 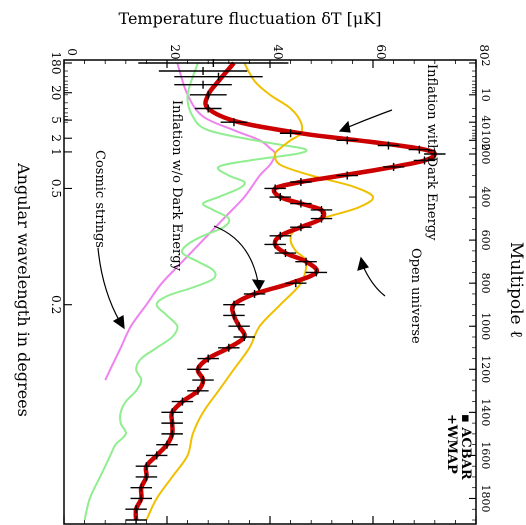 What do you see at coordinates (485, 140) in the screenshot?
I see `x-tick-label: 100` at bounding box center [485, 140].